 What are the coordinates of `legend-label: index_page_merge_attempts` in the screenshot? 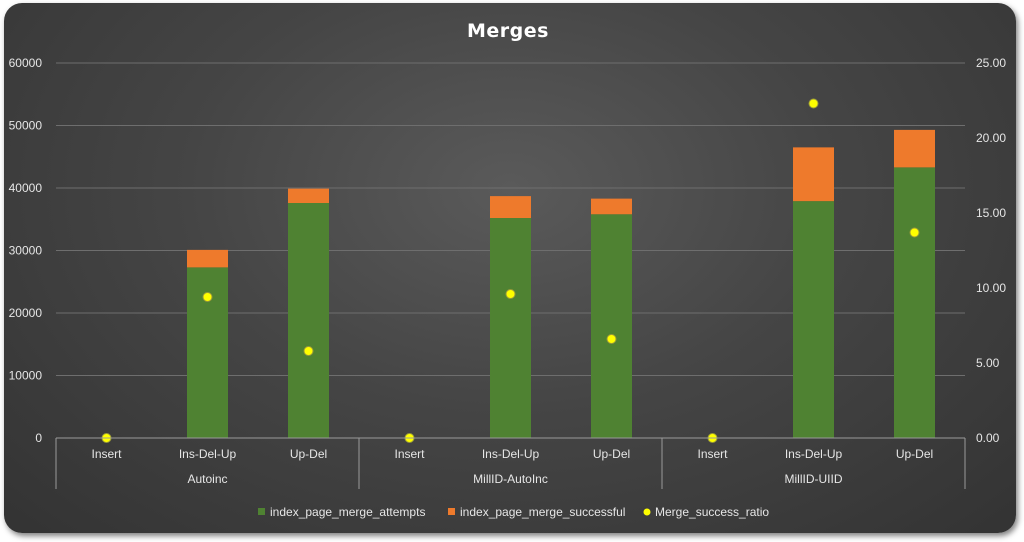 It's located at (347, 512).